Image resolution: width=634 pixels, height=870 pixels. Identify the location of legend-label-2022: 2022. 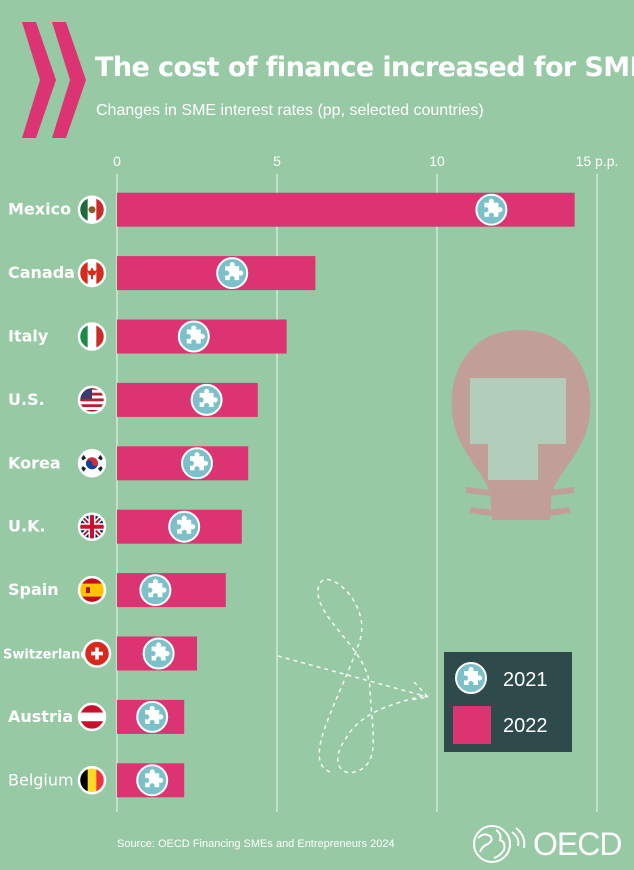
(525, 726).